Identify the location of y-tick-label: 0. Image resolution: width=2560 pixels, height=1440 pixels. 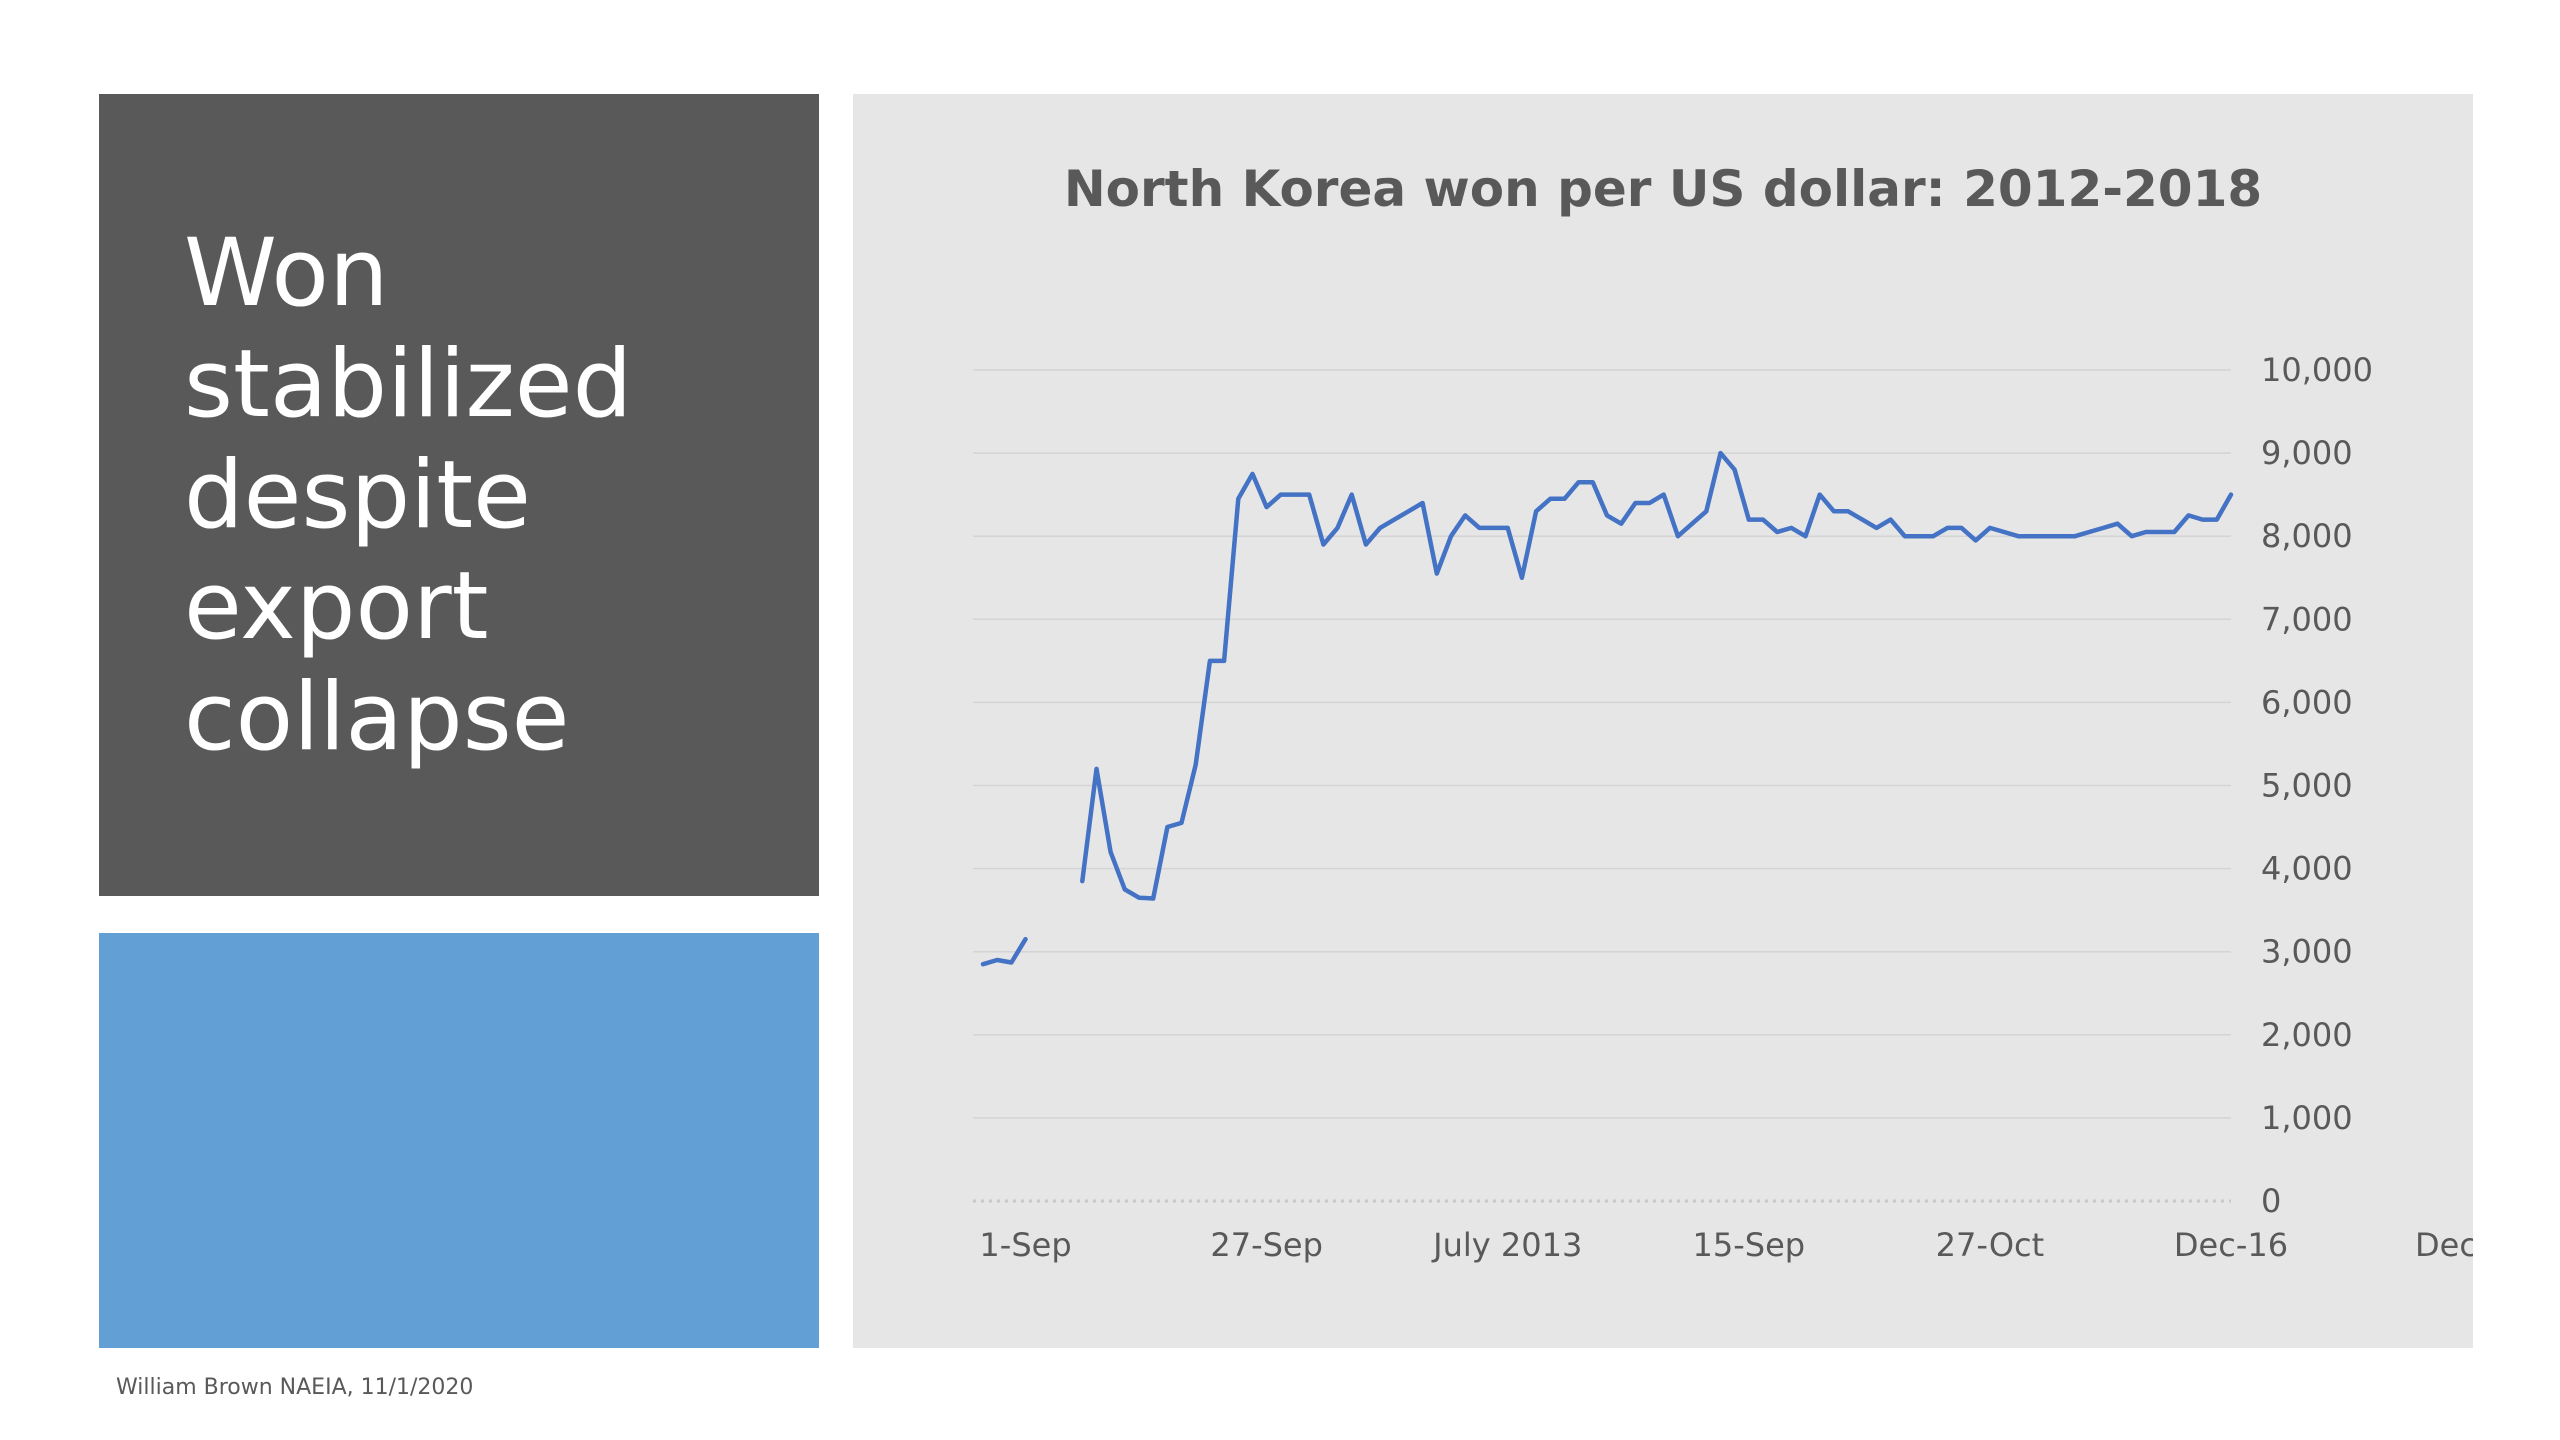
(2271, 1201).